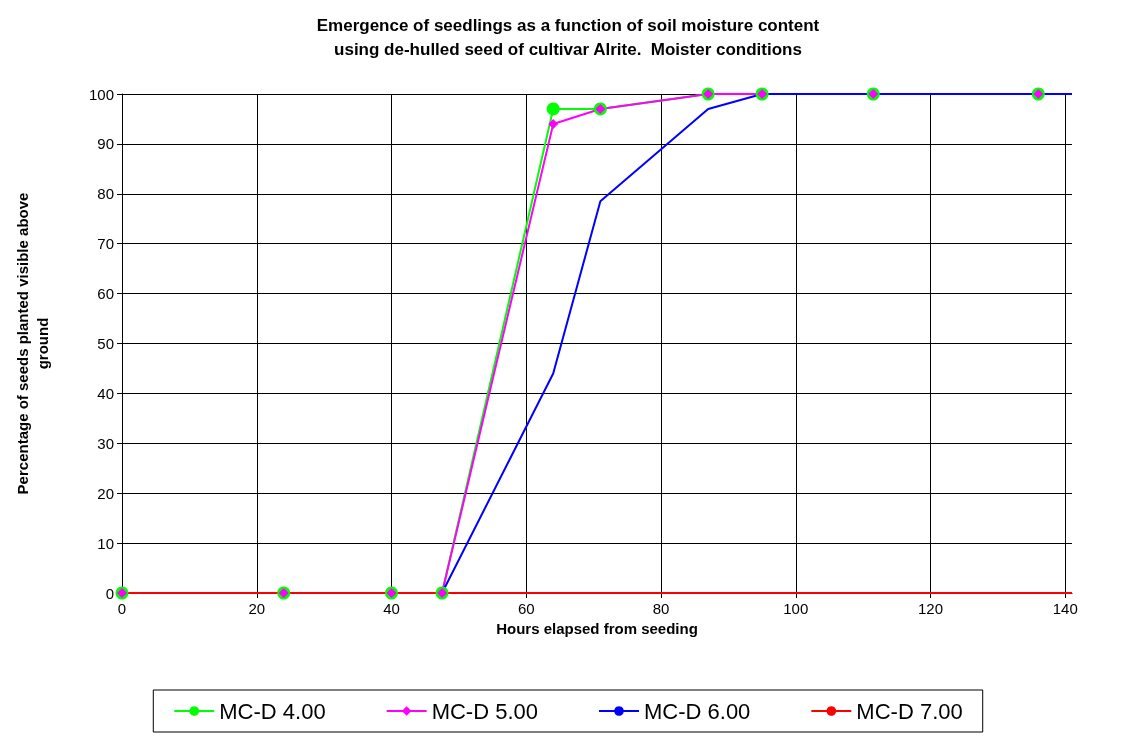  What do you see at coordinates (661, 608) in the screenshot?
I see `x-tick-label: 80` at bounding box center [661, 608].